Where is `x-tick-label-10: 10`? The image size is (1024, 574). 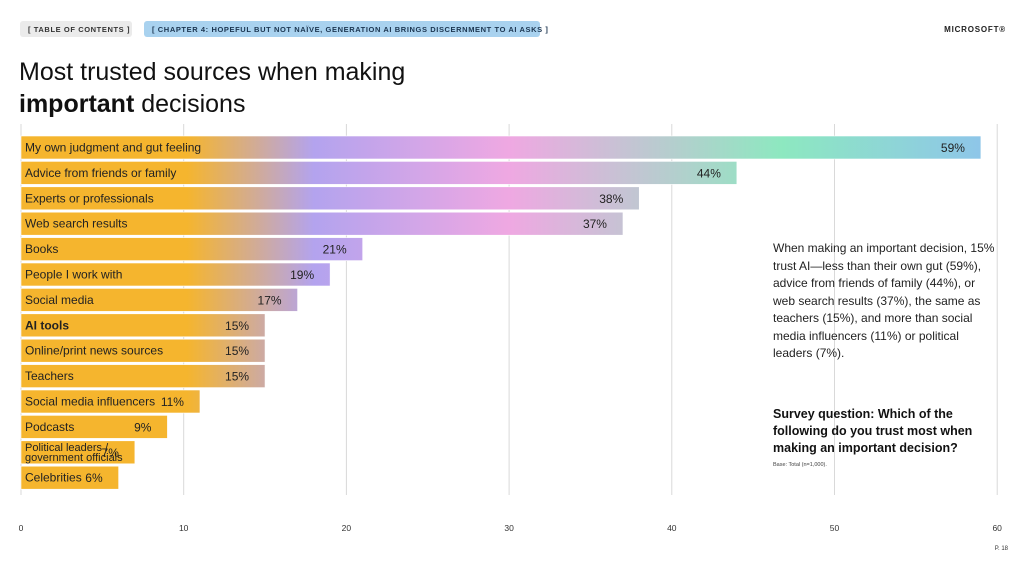 x-tick-label-10: 10 is located at coordinates (184, 528).